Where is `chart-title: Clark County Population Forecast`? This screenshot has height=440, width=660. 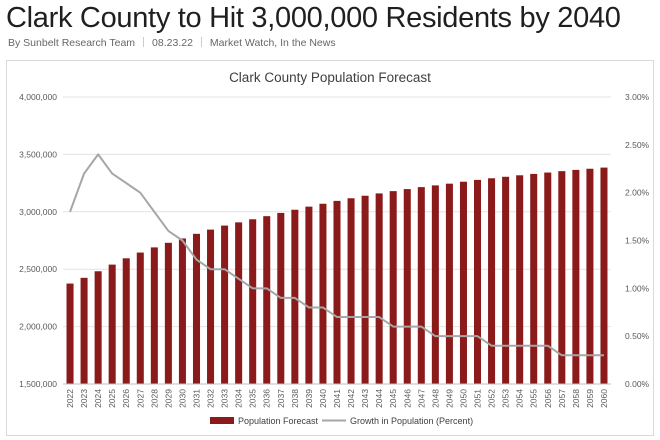 chart-title: Clark County Population Forecast is located at coordinates (330, 77).